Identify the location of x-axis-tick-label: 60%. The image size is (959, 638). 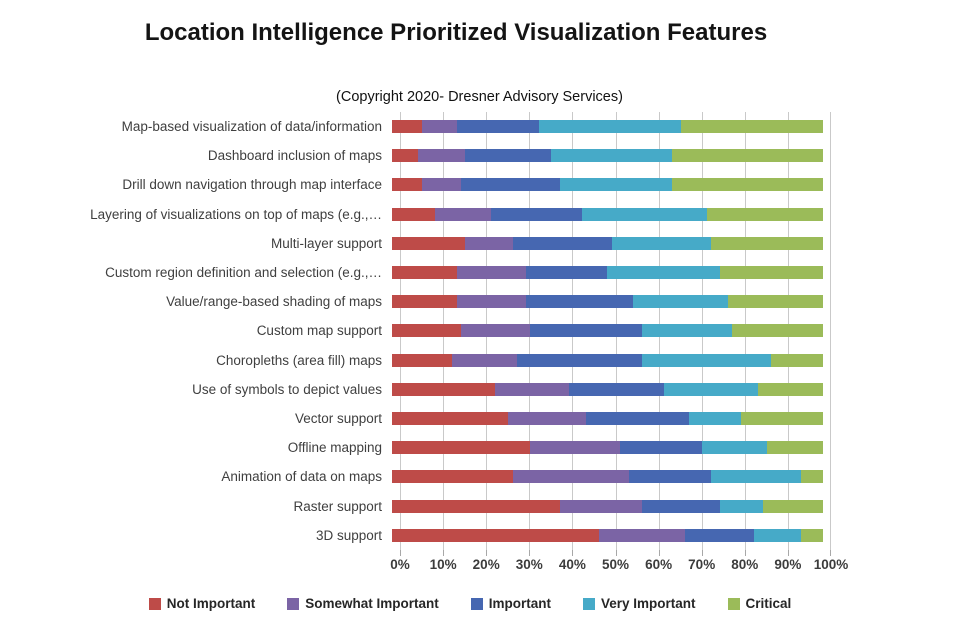
(659, 564).